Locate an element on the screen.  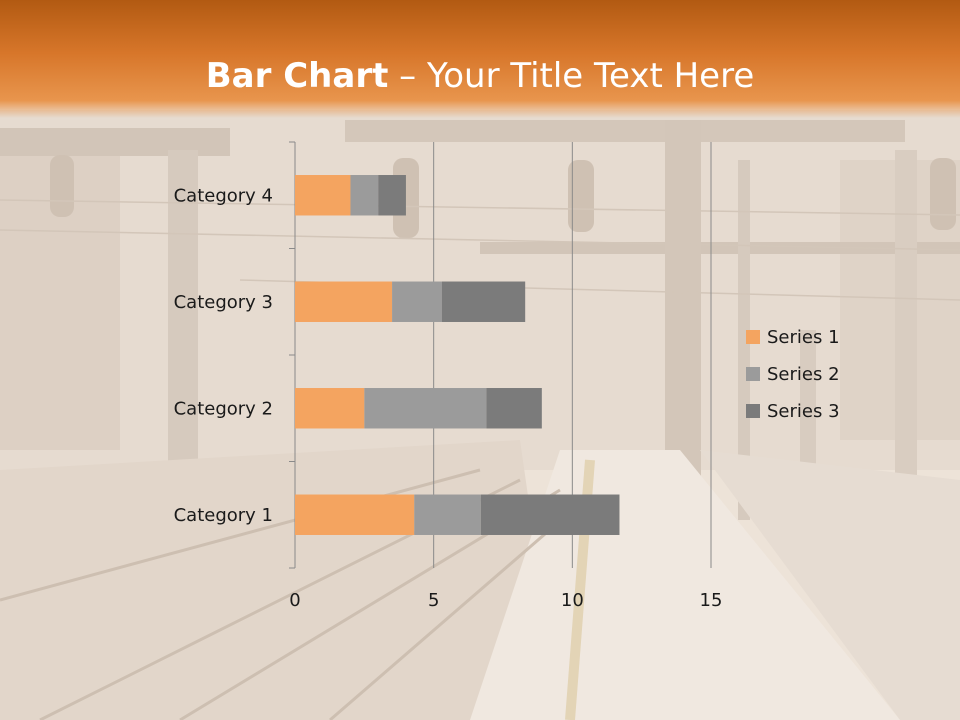
category-label: Category 3 is located at coordinates (223, 302).